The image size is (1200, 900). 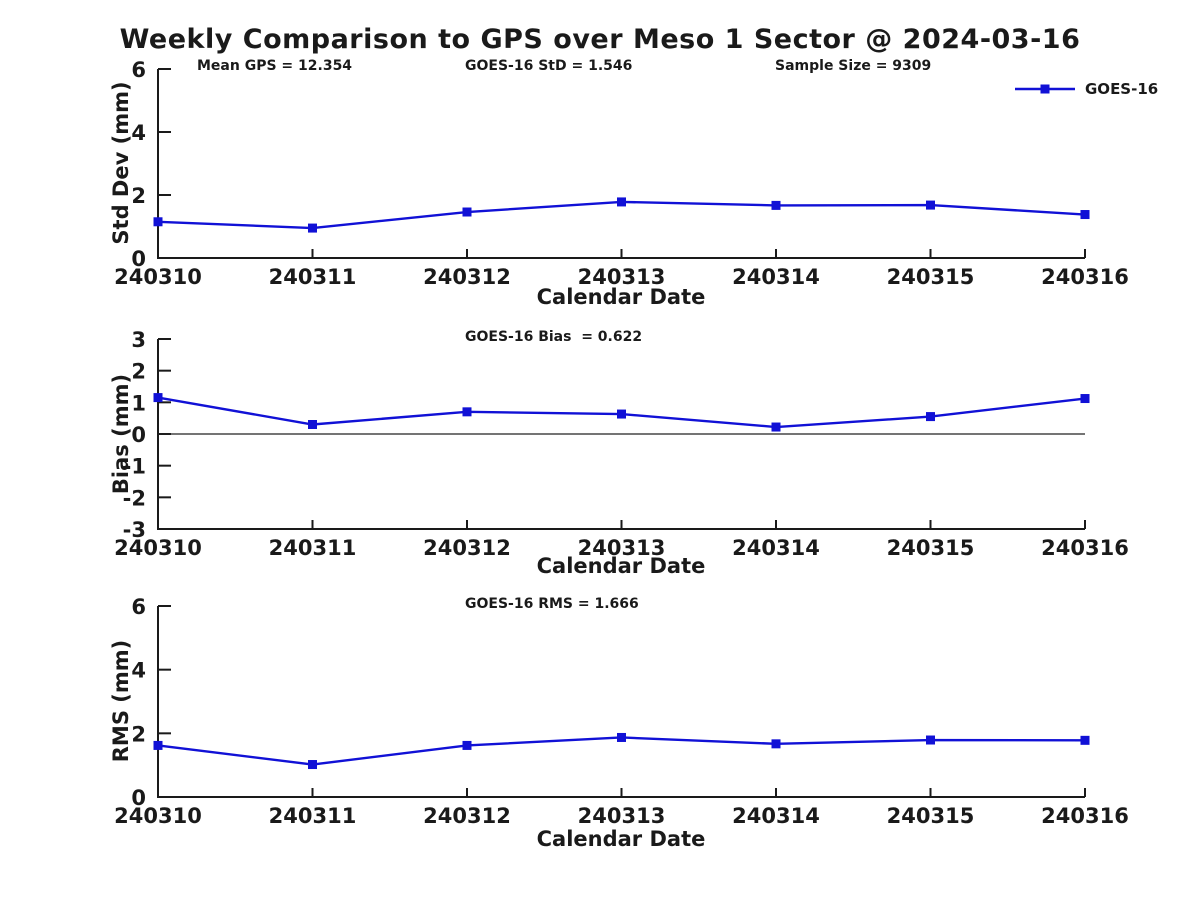 What do you see at coordinates (134, 498) in the screenshot?
I see `y-tick-label: -2` at bounding box center [134, 498].